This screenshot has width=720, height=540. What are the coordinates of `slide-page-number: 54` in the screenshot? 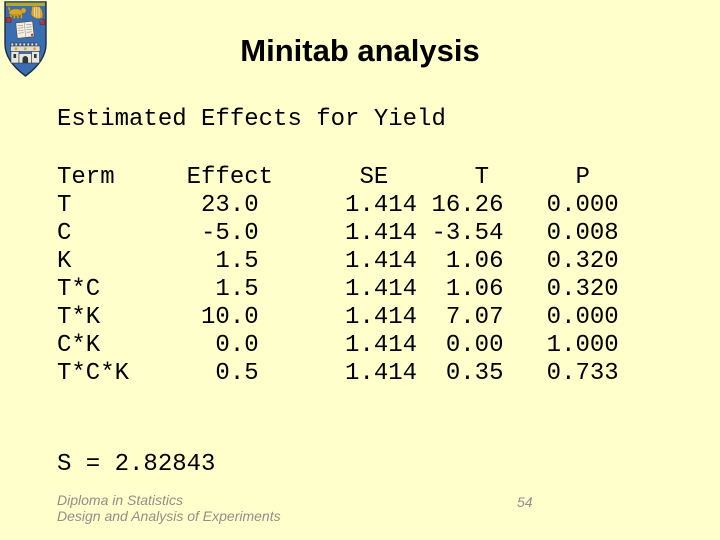 It's located at (525, 502).